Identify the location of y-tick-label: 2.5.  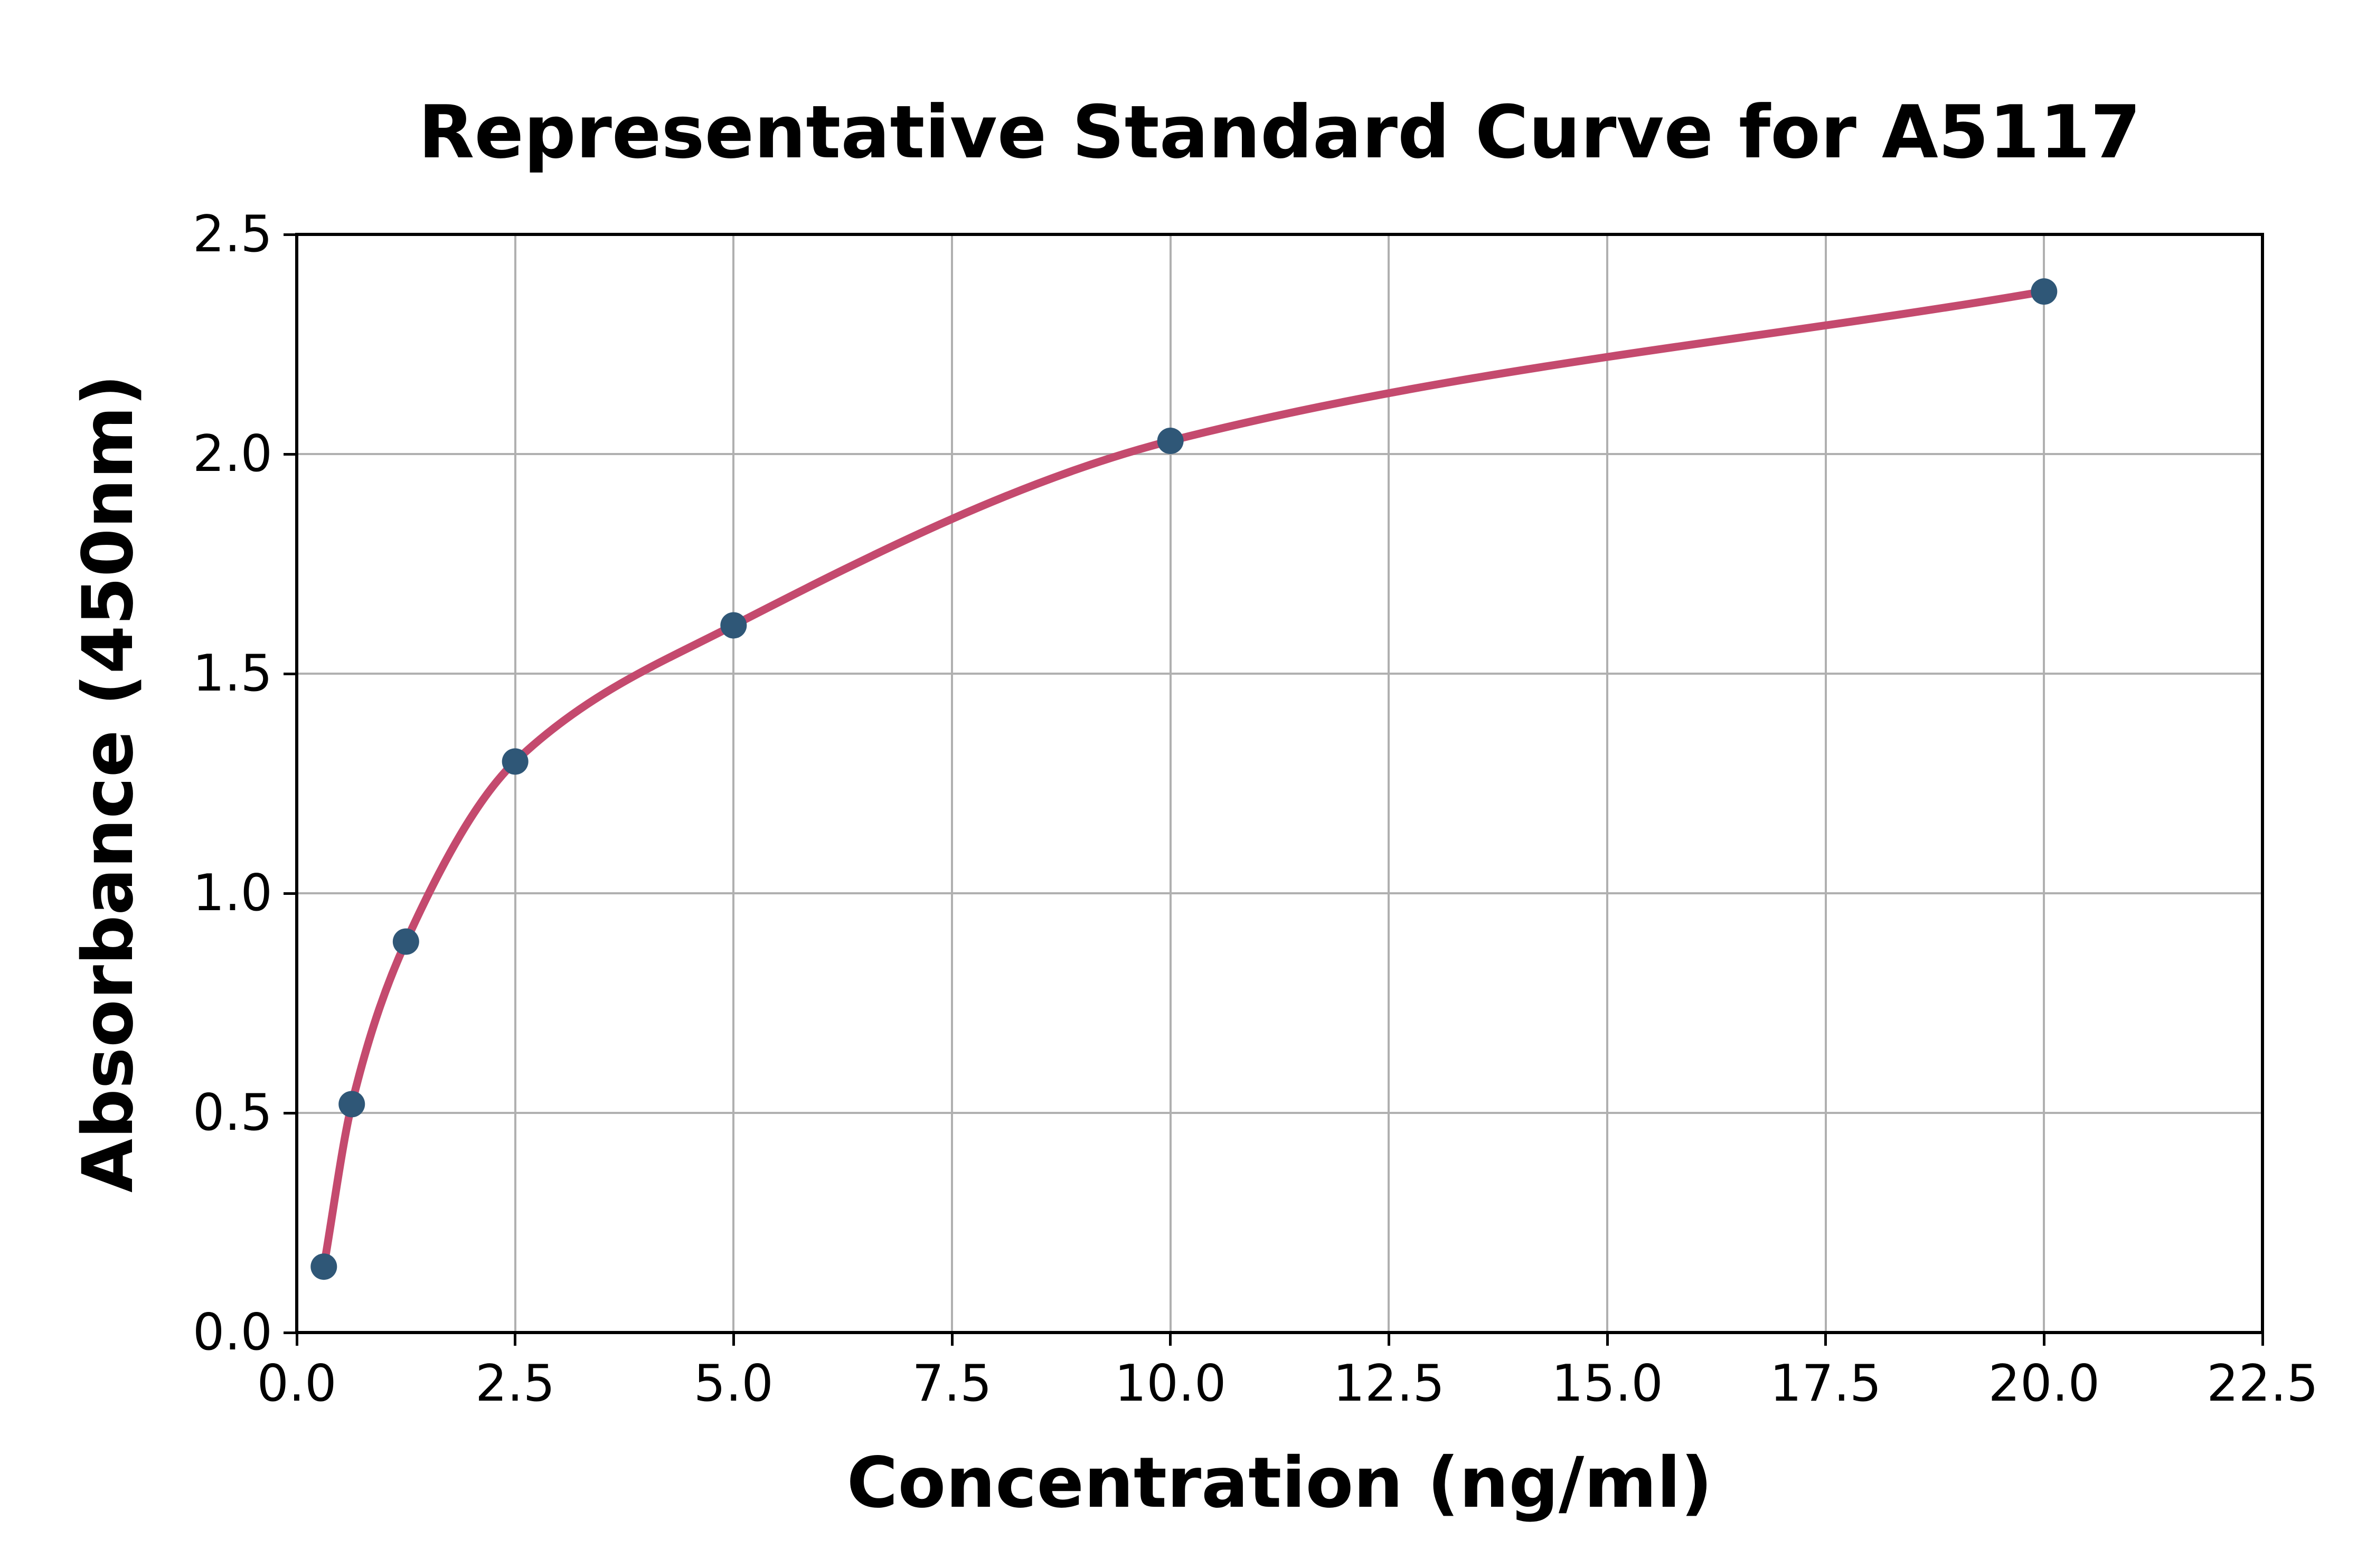
(232, 234).